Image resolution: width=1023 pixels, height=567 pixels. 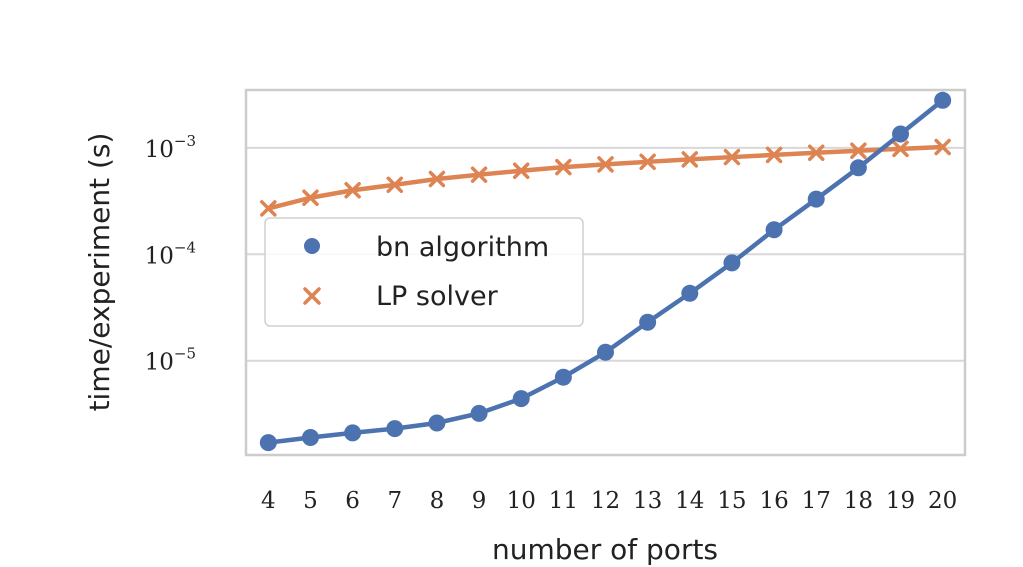 What do you see at coordinates (479, 501) in the screenshot?
I see `x-tick-label: 9` at bounding box center [479, 501].